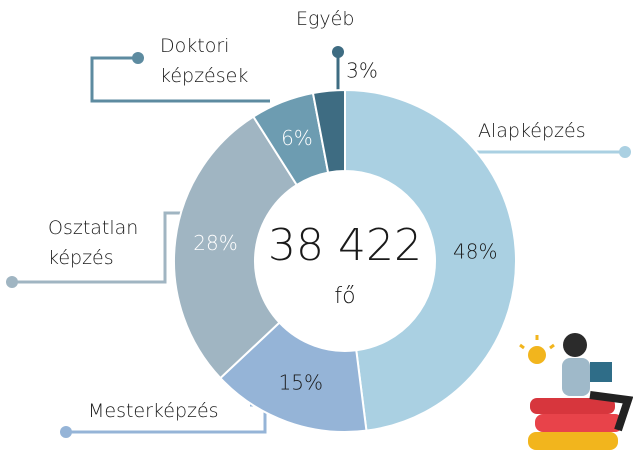 This screenshot has height=452, width=633. I want to click on value-label: 28%, so click(215, 243).